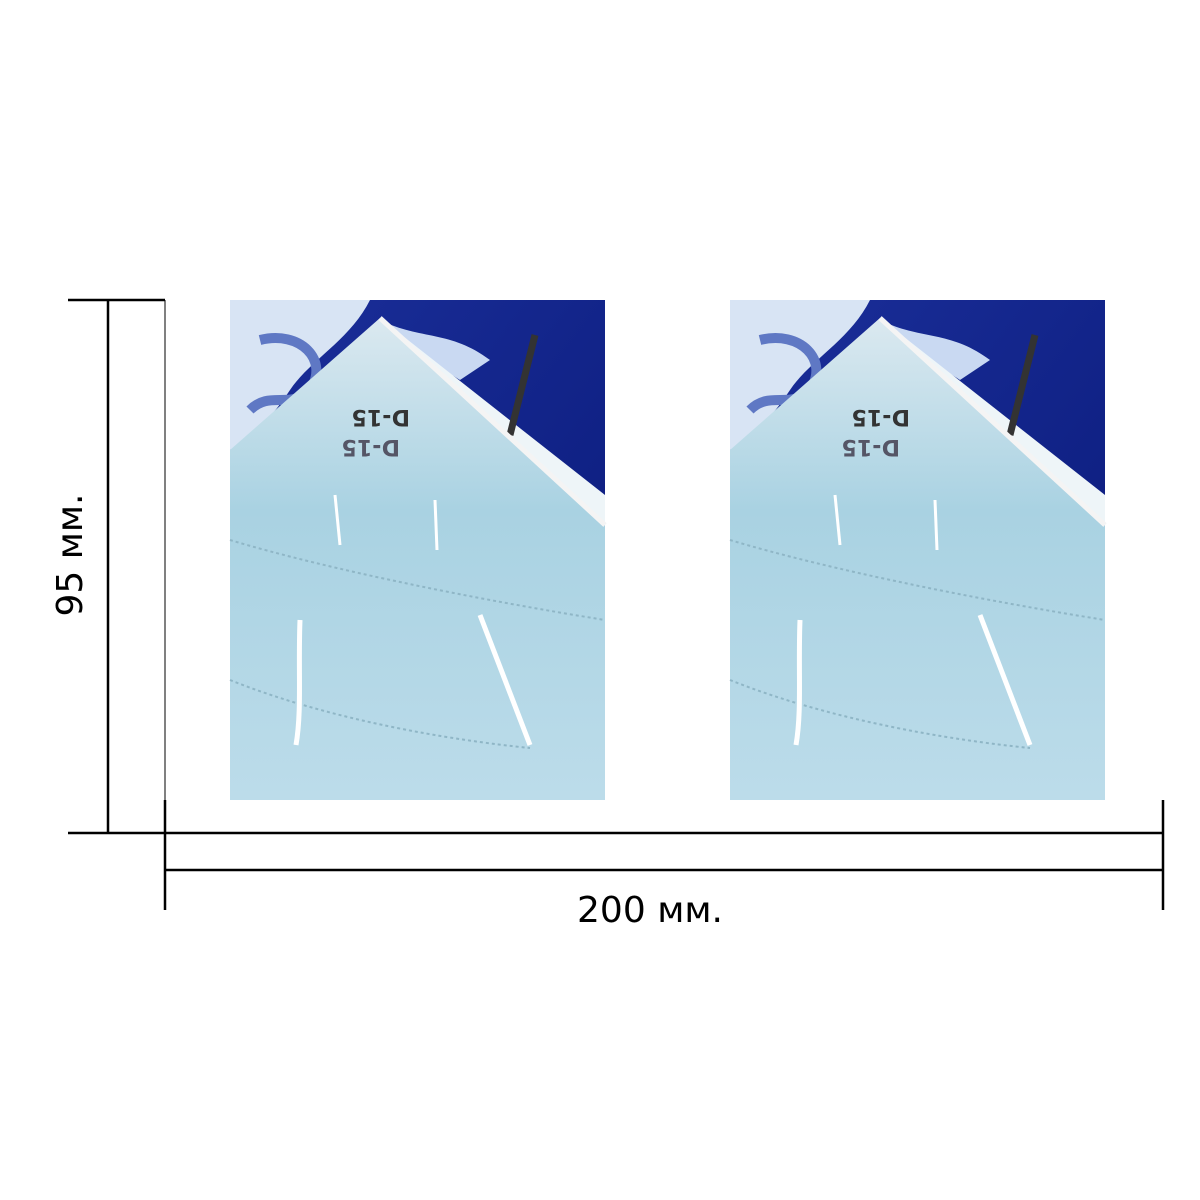 The height and width of the screenshot is (1200, 1200). I want to click on width-dimension, so click(664, 855).